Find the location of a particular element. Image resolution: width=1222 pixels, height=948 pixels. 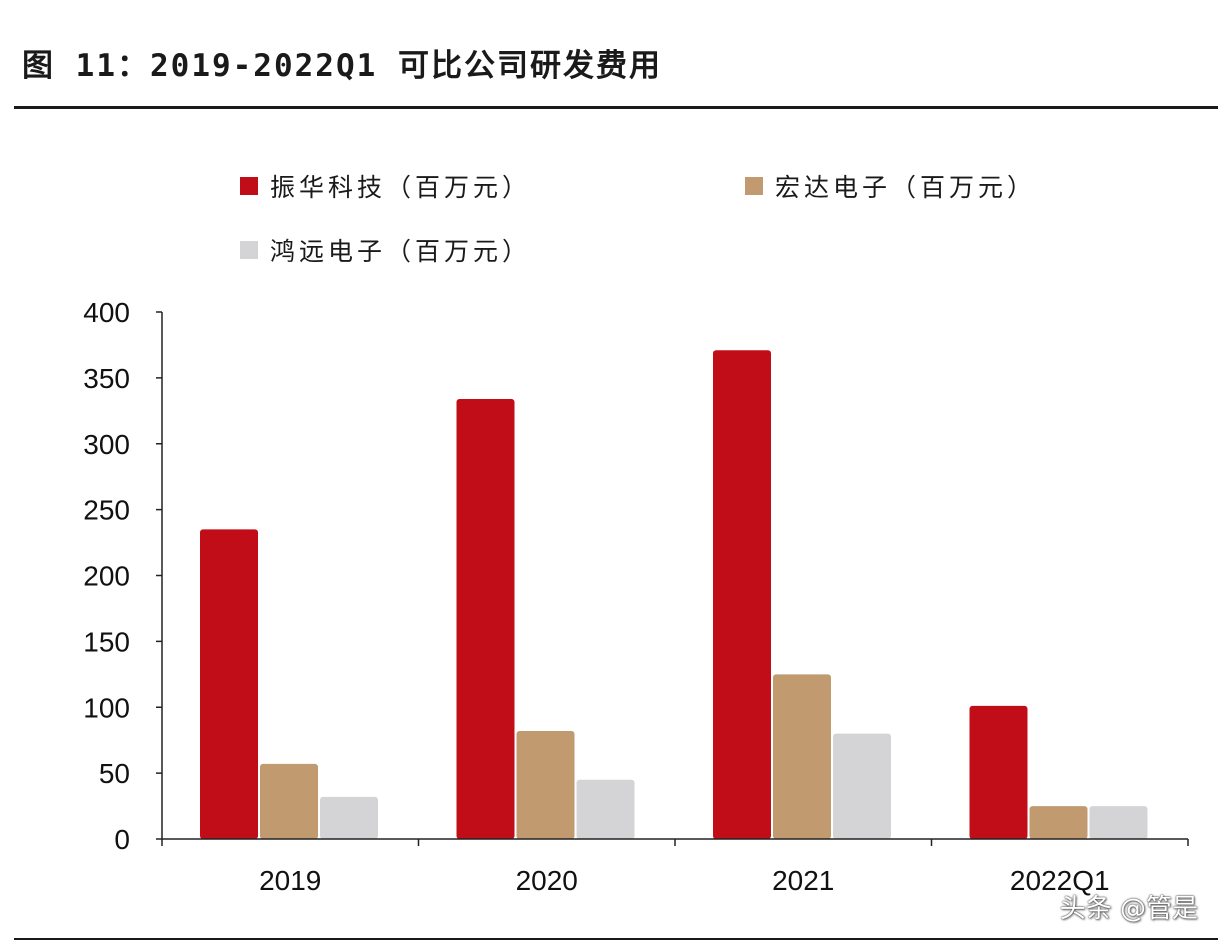

bar-s1-2021 is located at coordinates (742, 594).